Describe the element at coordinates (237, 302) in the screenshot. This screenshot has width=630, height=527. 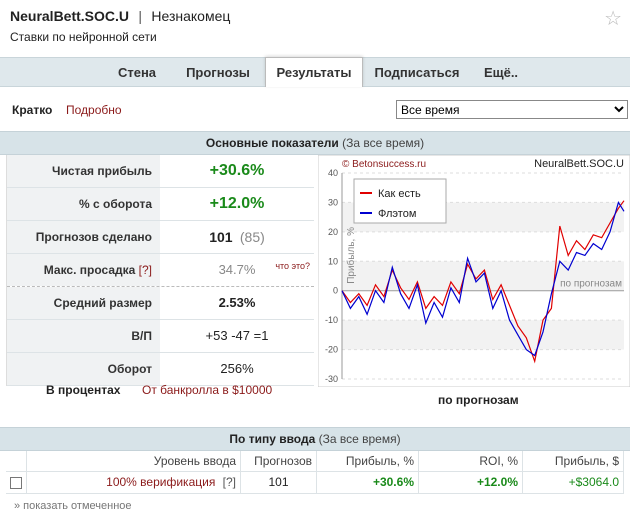
I see `avg-size-value: 2.53%` at that location.